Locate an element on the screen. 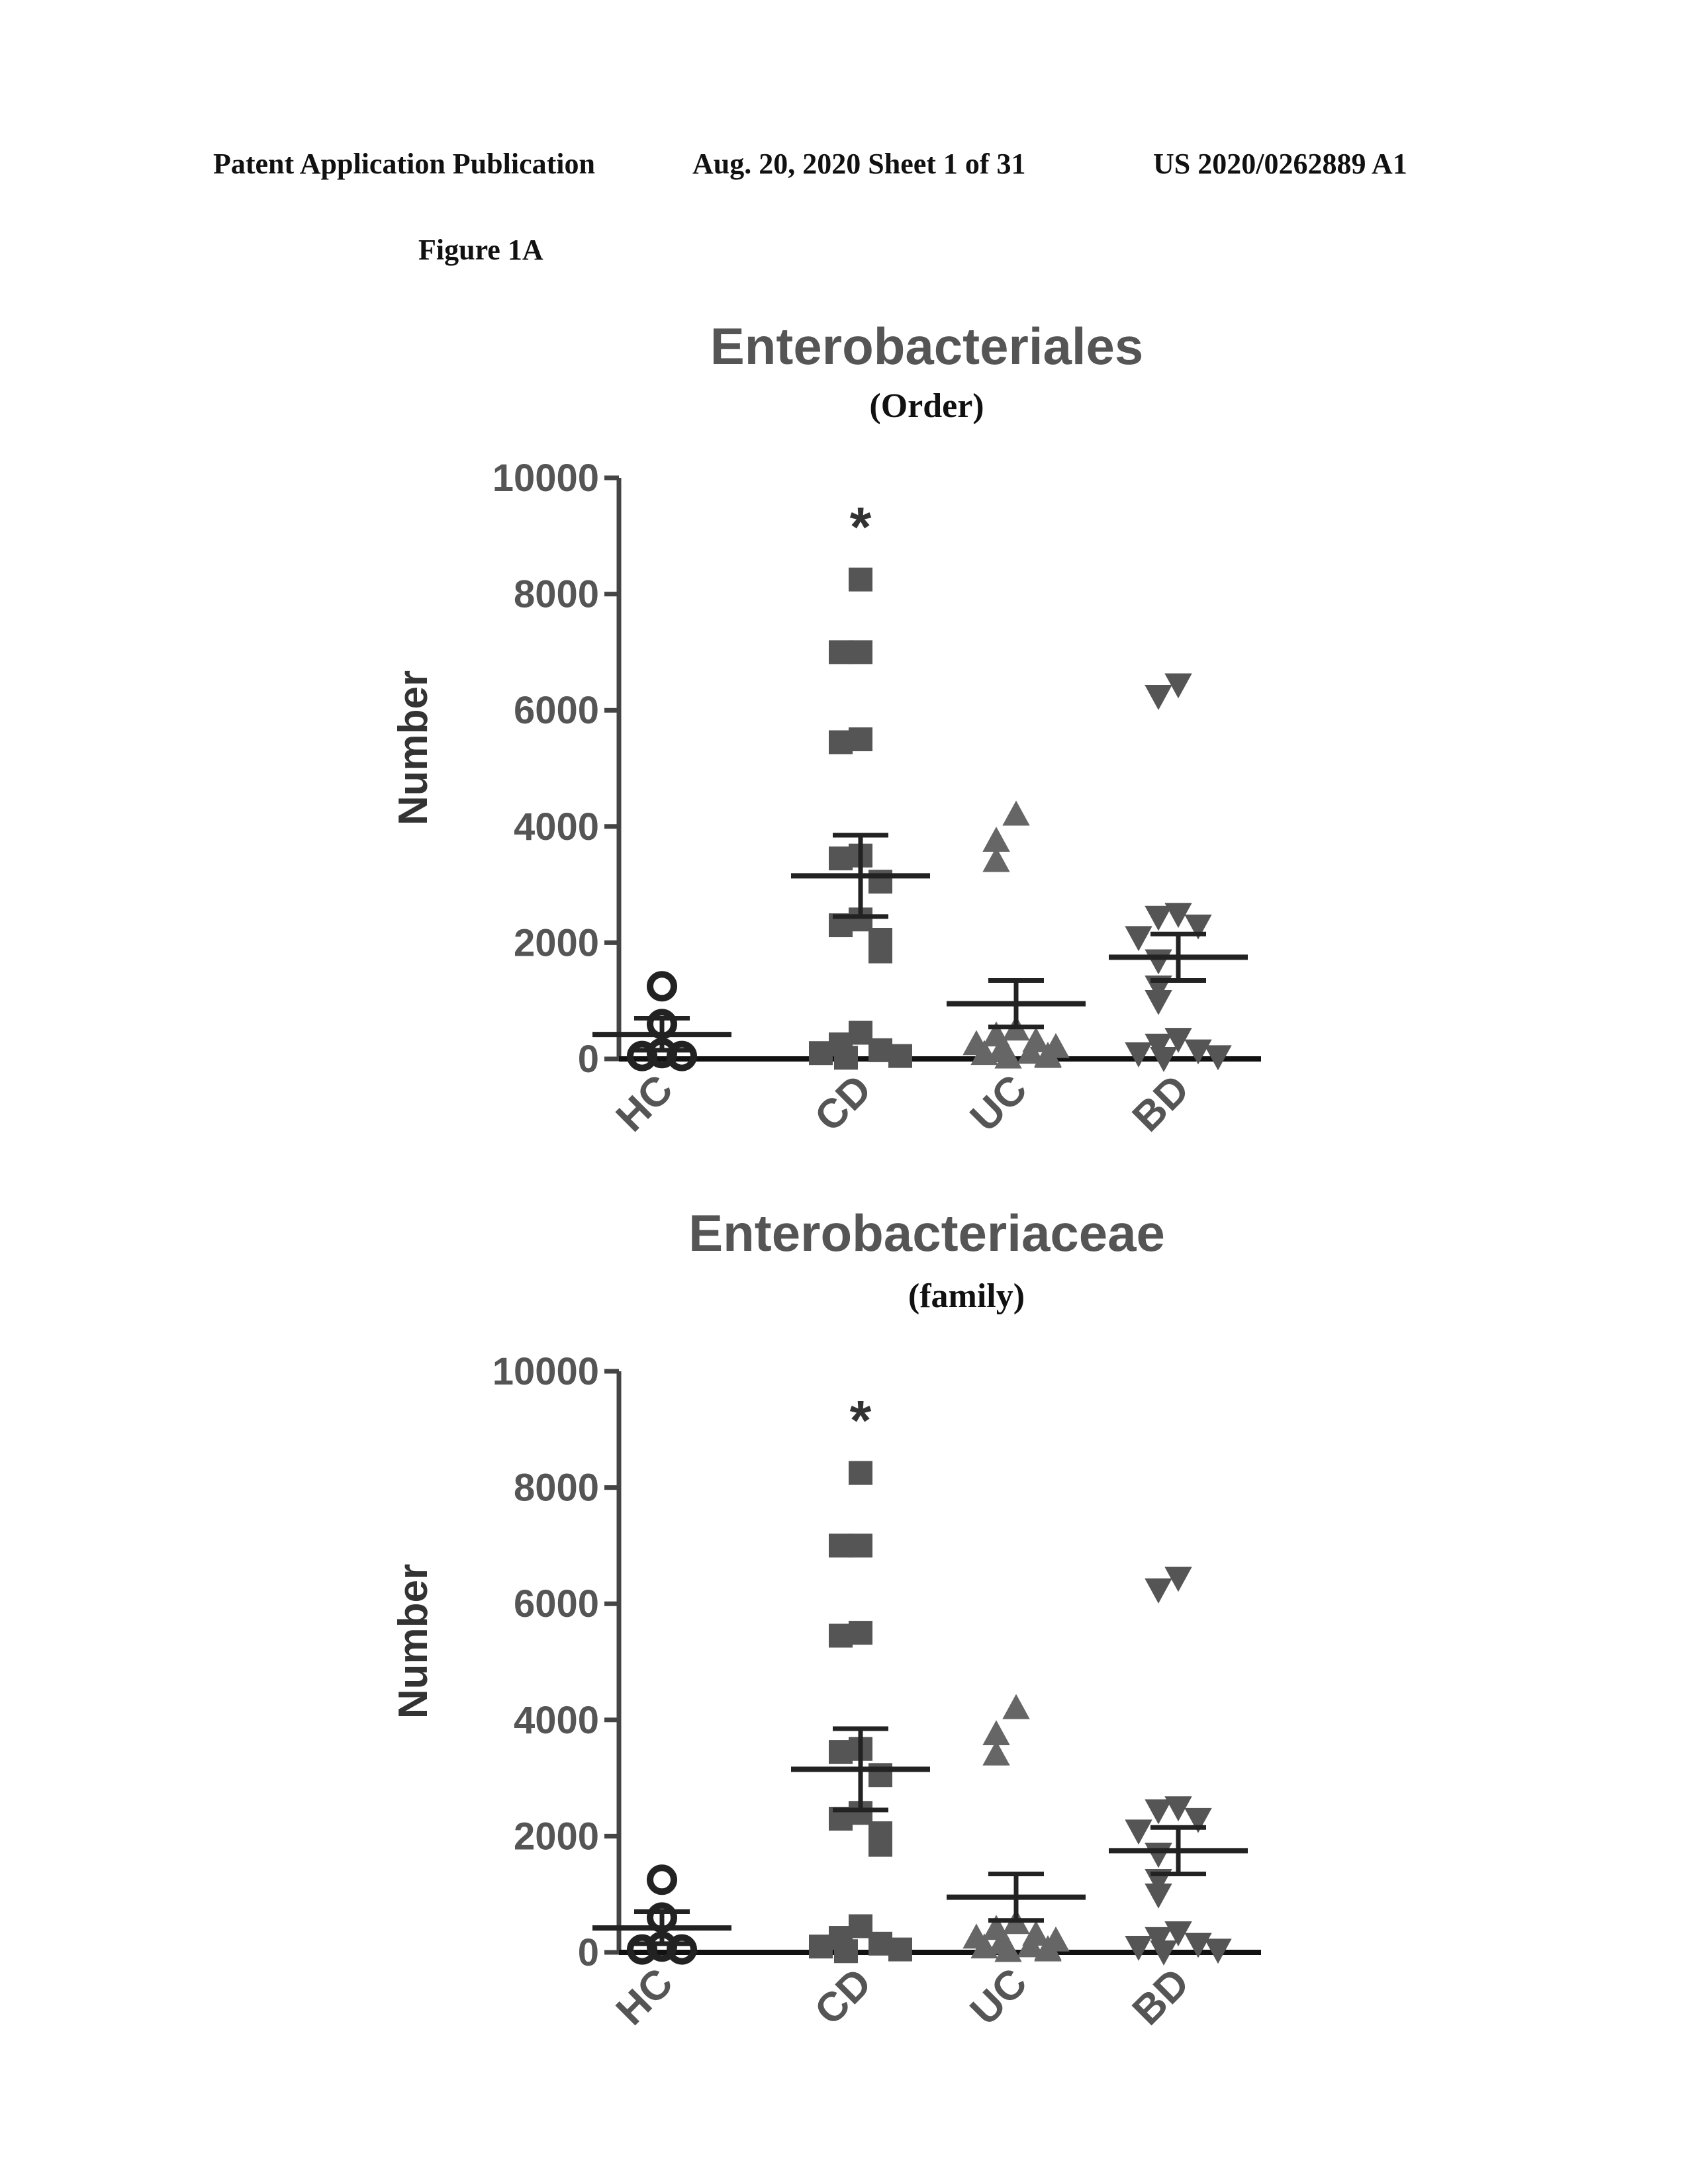 The width and height of the screenshot is (1688, 2184). chart-title: Enterobacteriales is located at coordinates (927, 346).